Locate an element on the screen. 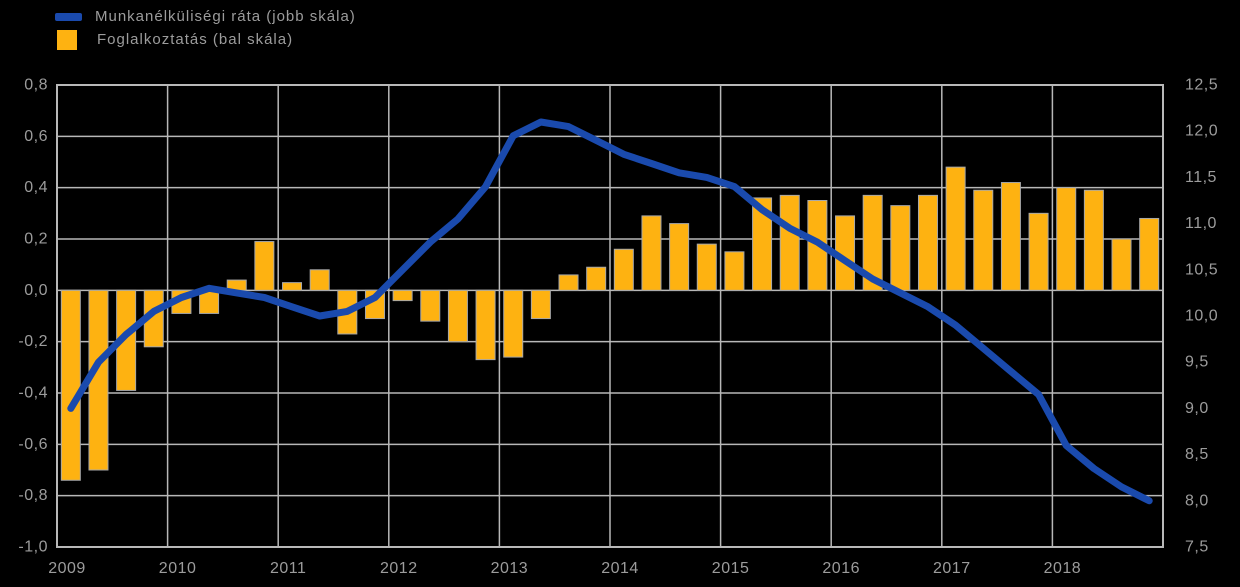  left-axis-tick-label: 0,4 is located at coordinates (36, 187).